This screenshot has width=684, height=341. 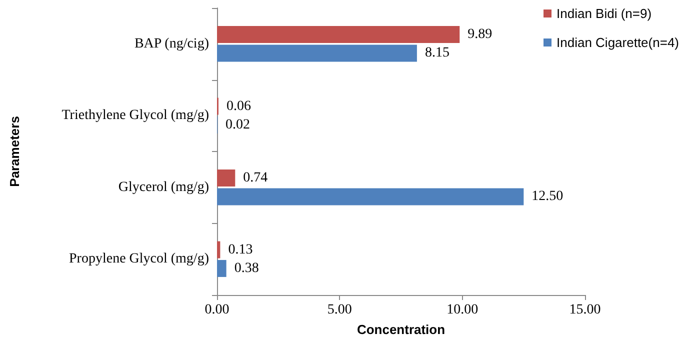 I want to click on y-axis-title: Parameters, so click(x=14, y=151).